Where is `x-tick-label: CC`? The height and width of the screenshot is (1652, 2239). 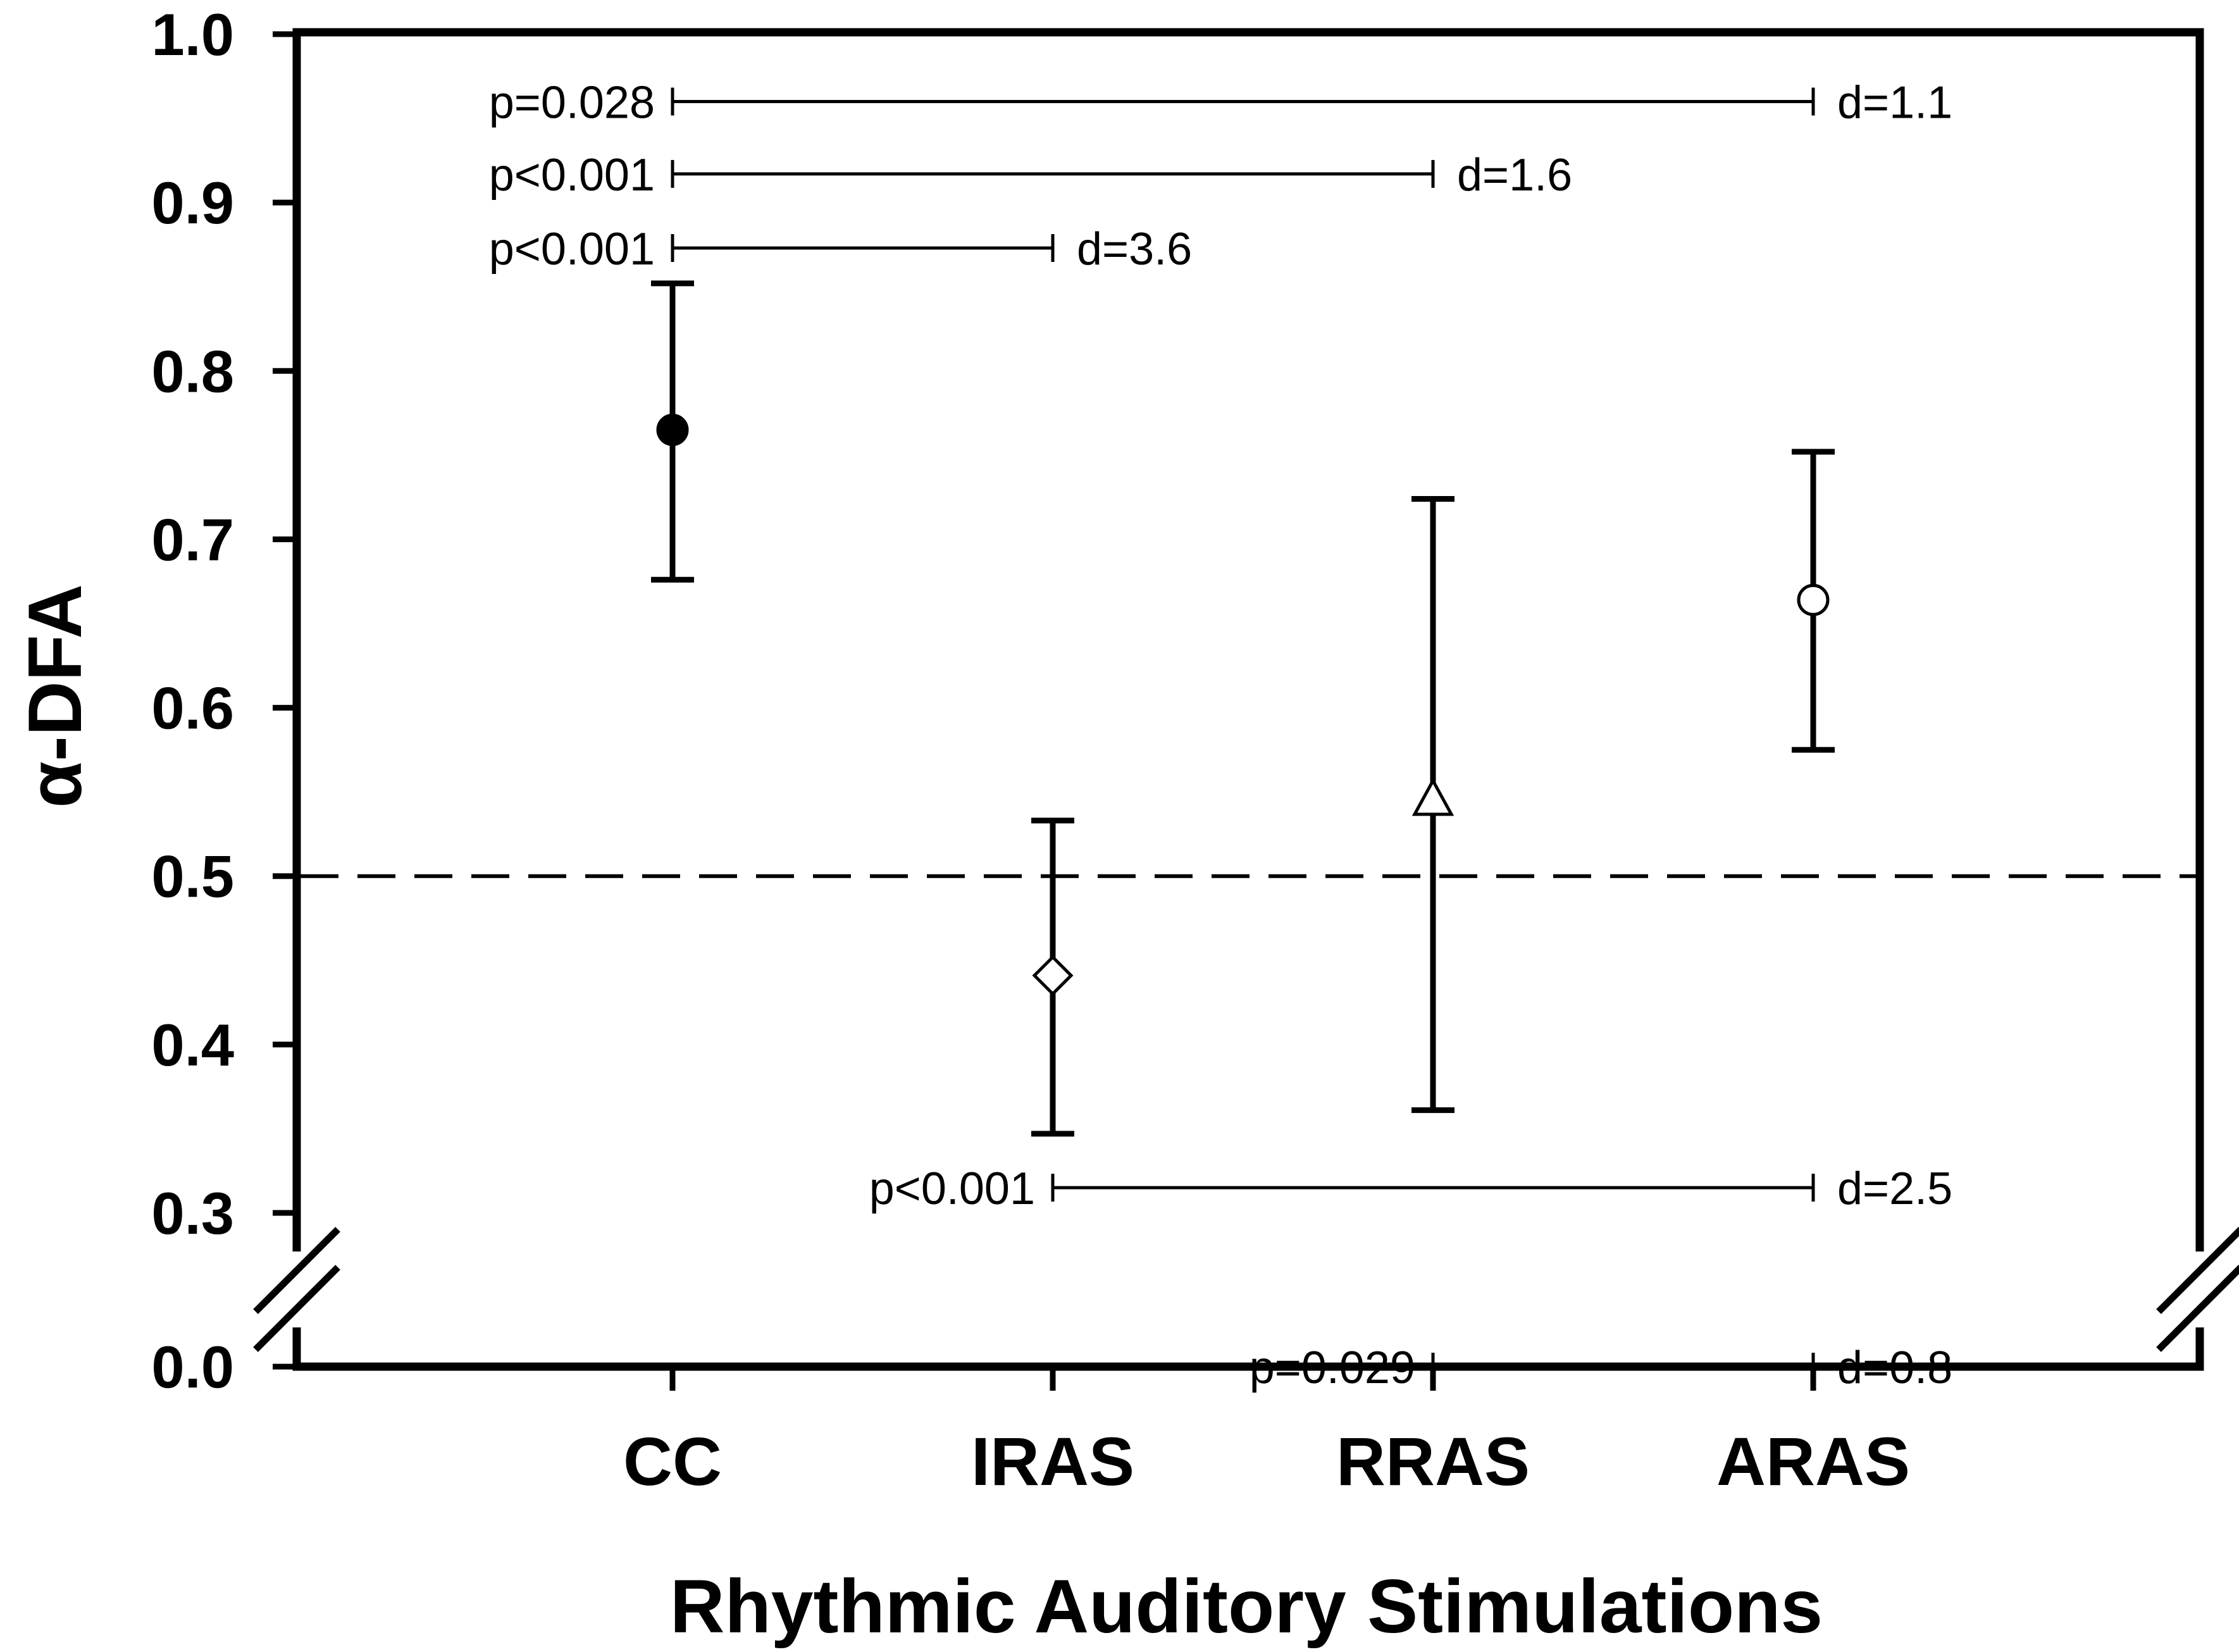
x-tick-label: CC is located at coordinates (672, 1461).